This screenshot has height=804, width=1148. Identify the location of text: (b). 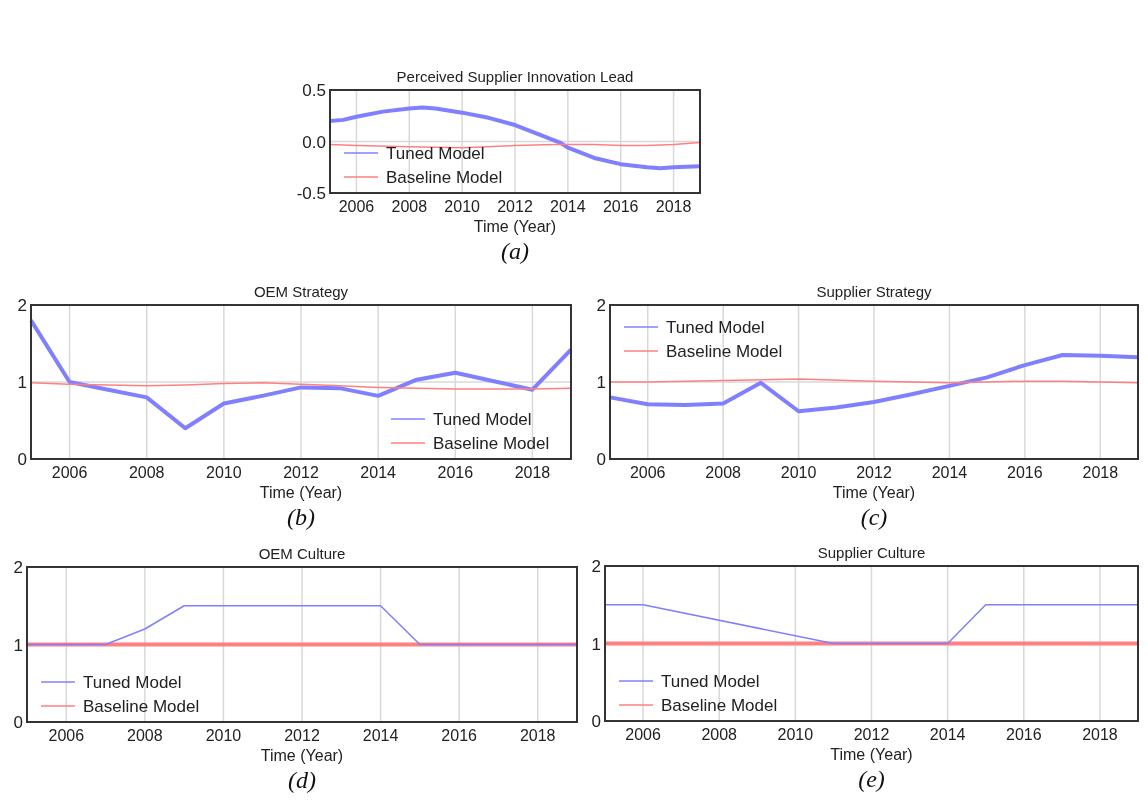
(301, 517).